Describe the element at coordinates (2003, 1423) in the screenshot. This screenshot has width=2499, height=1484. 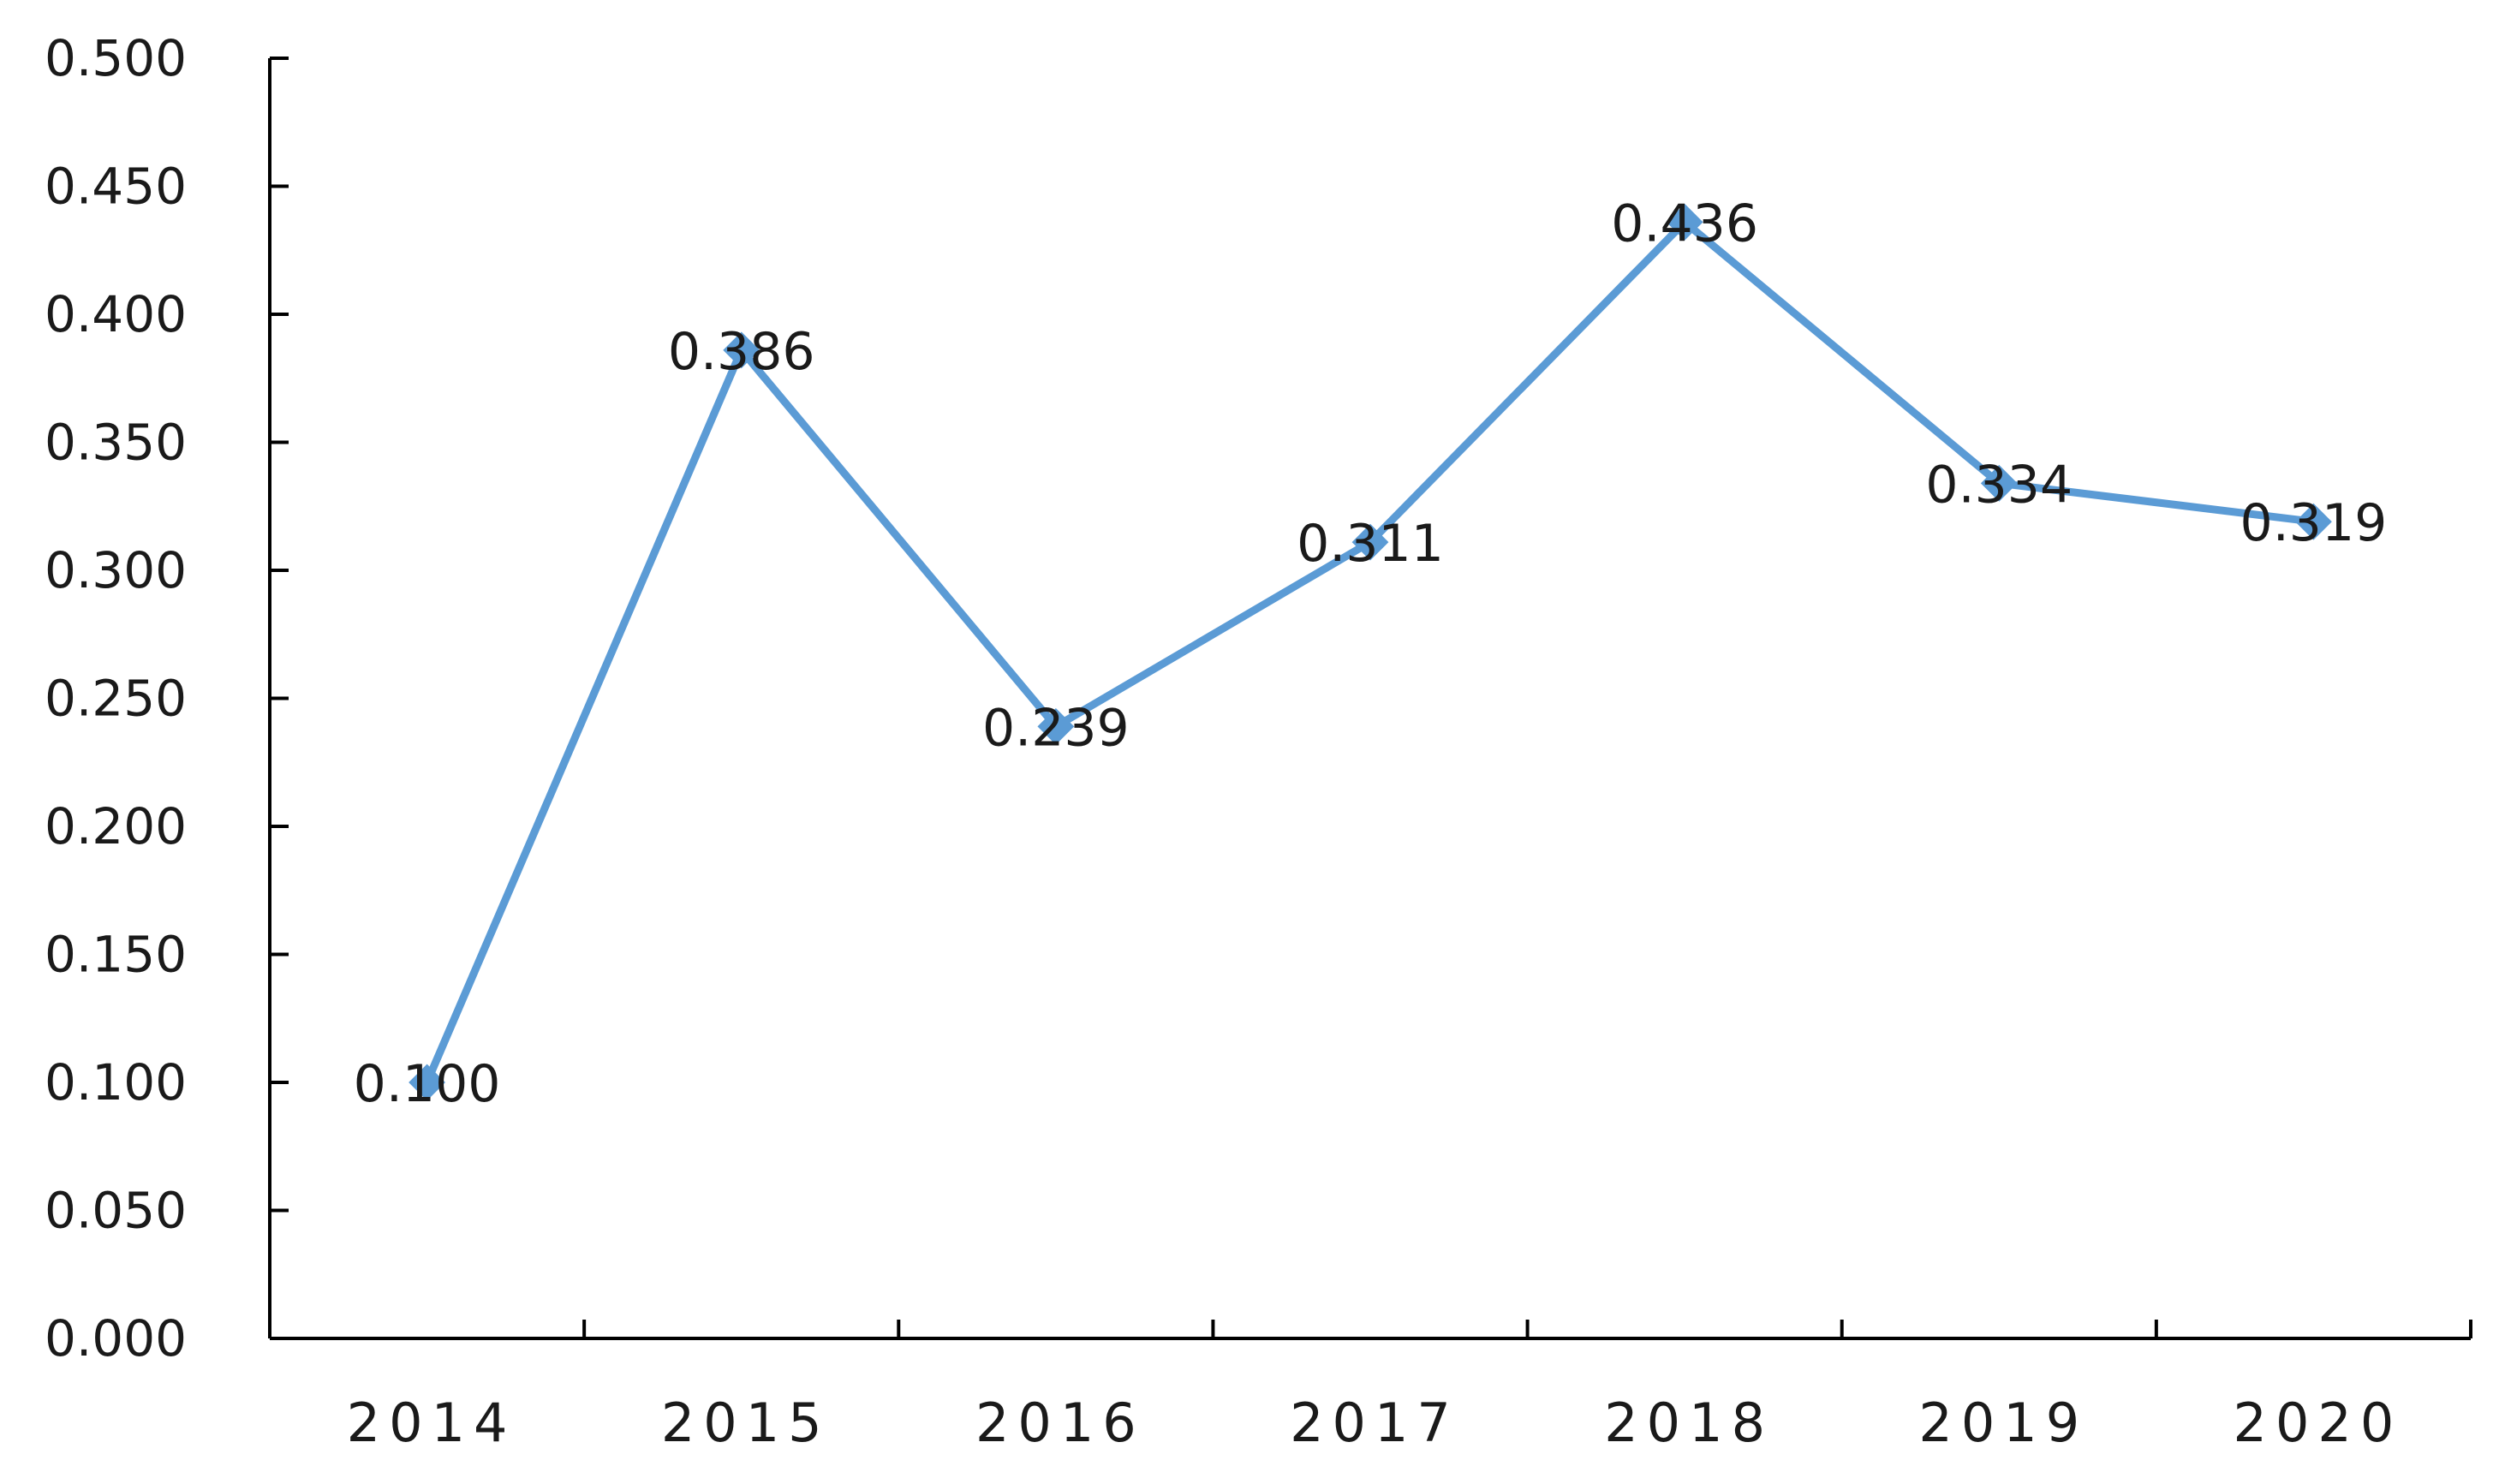
I see `x-tick-label: 2019` at that location.